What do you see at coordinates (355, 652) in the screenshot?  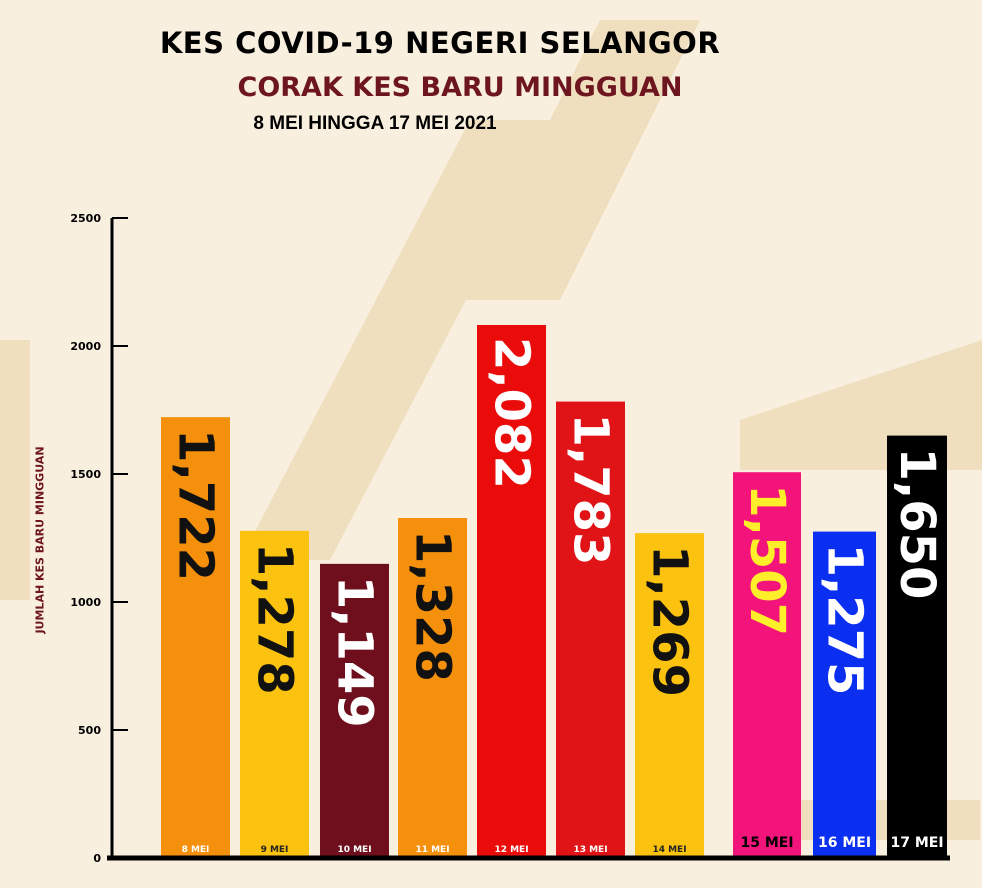 I see `bar-value-label: 1,149` at bounding box center [355, 652].